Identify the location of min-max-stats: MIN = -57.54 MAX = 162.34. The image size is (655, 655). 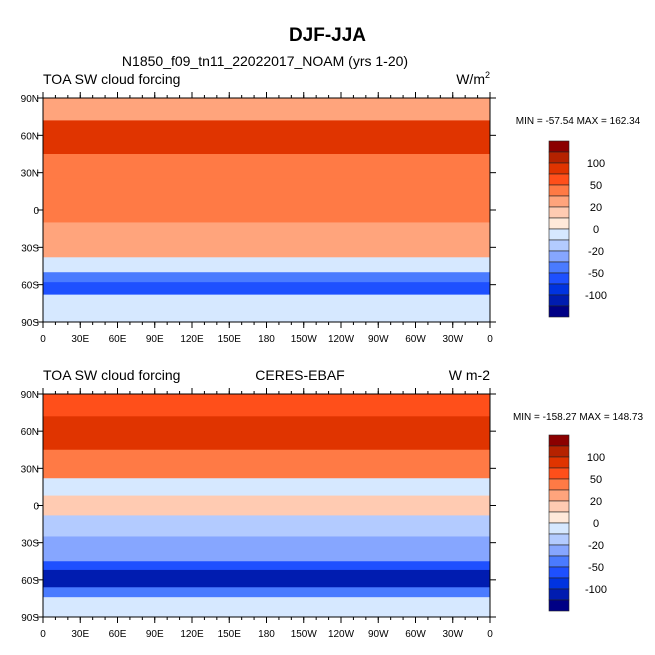
(578, 121).